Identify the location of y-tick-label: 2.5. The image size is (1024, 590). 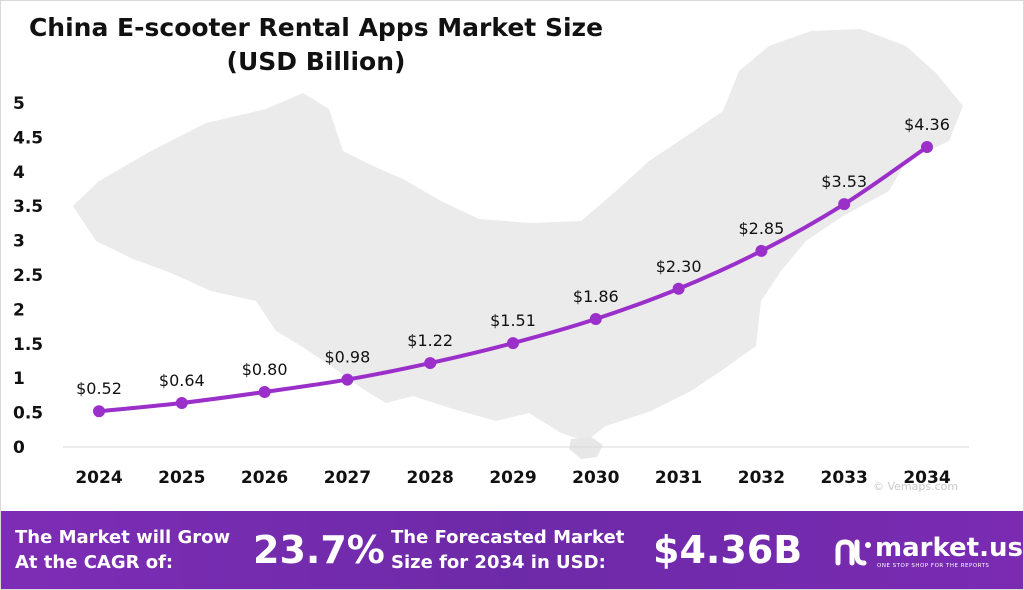
(28, 276).